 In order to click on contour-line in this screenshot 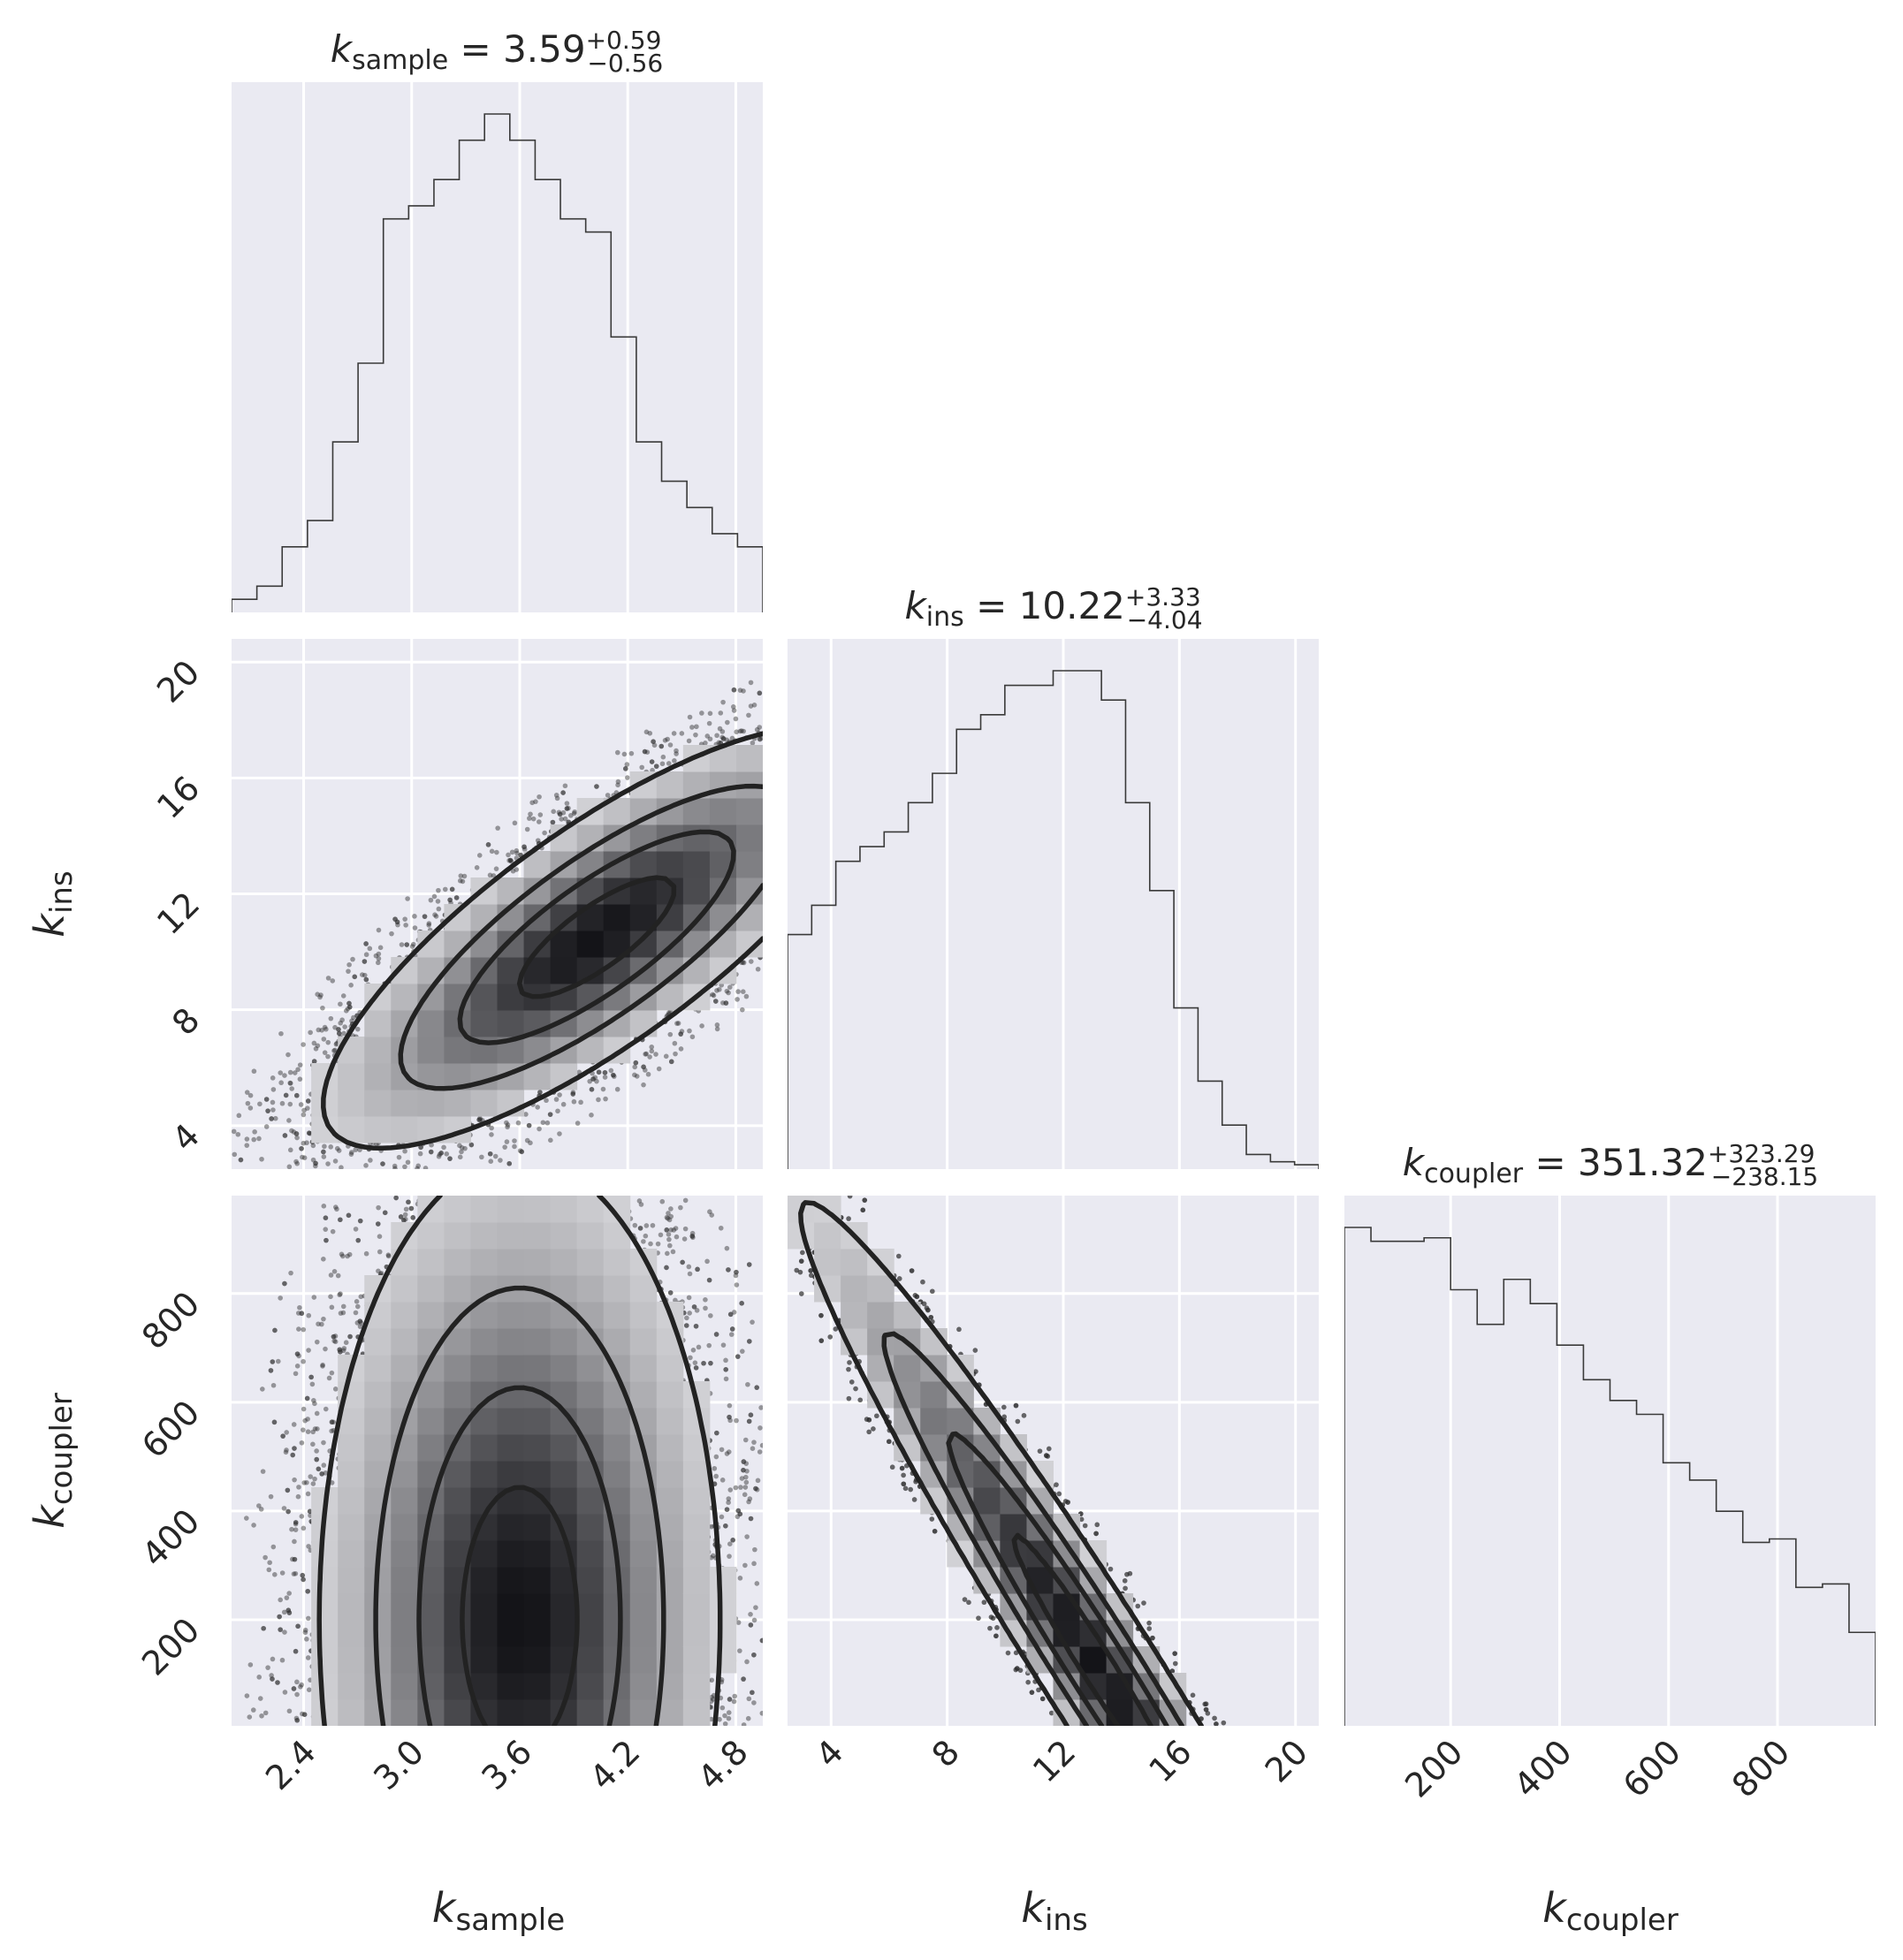, I will do `click(1033, 1528)`.